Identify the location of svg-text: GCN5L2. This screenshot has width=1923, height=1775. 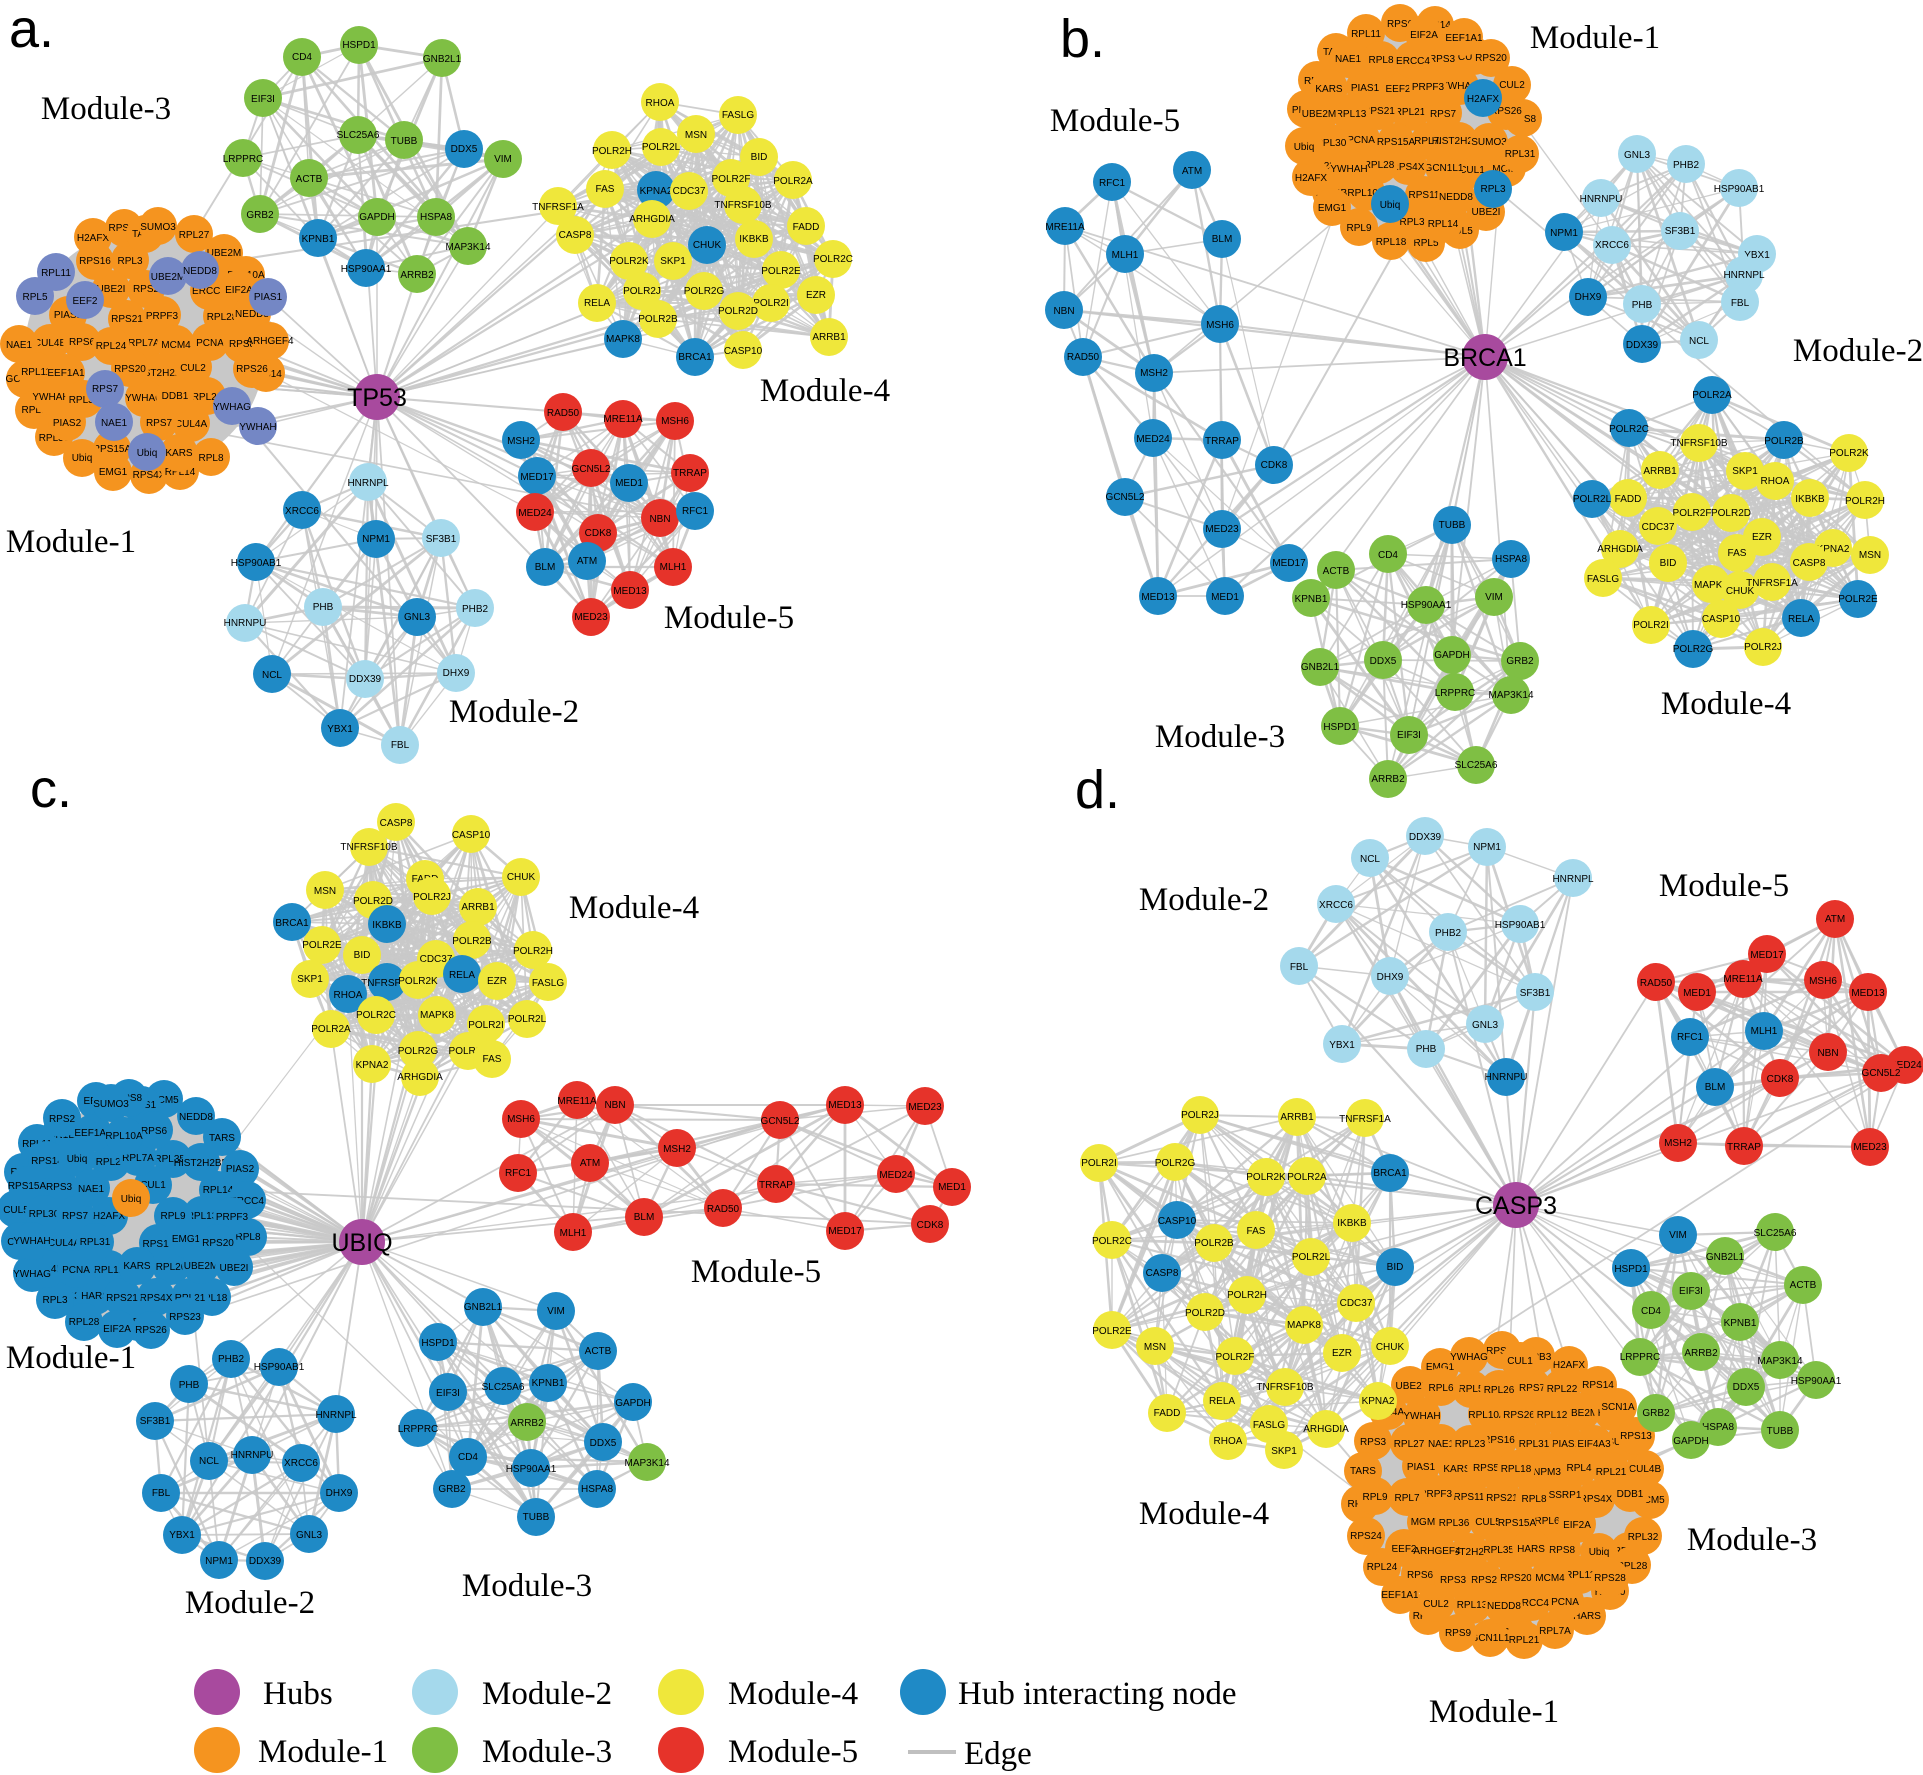
(1881, 1073).